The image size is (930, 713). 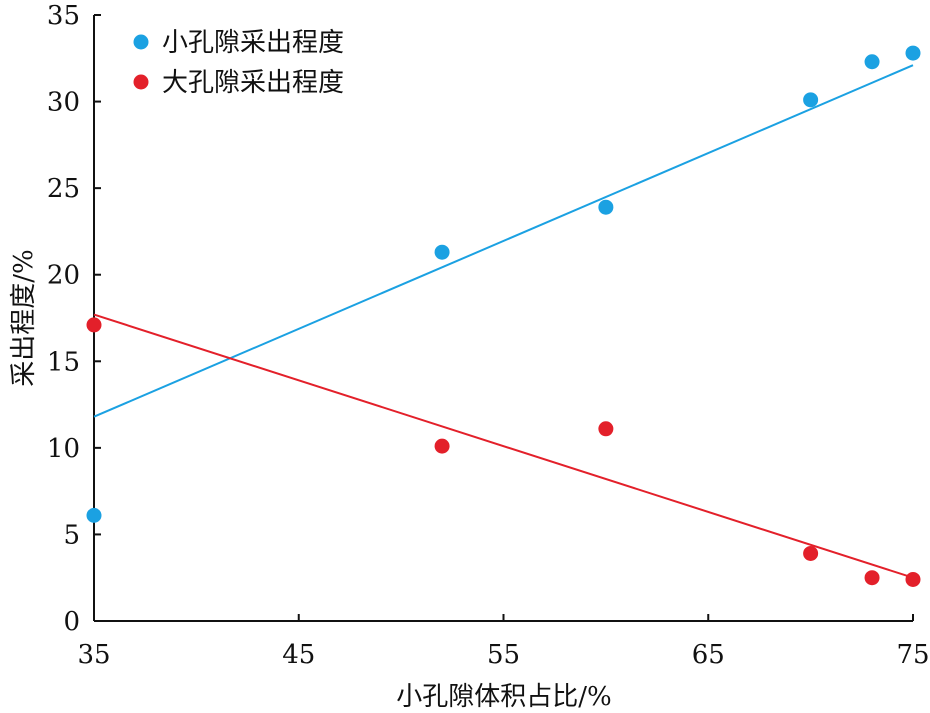 I want to click on y-tick-label: 0, so click(x=71, y=622).